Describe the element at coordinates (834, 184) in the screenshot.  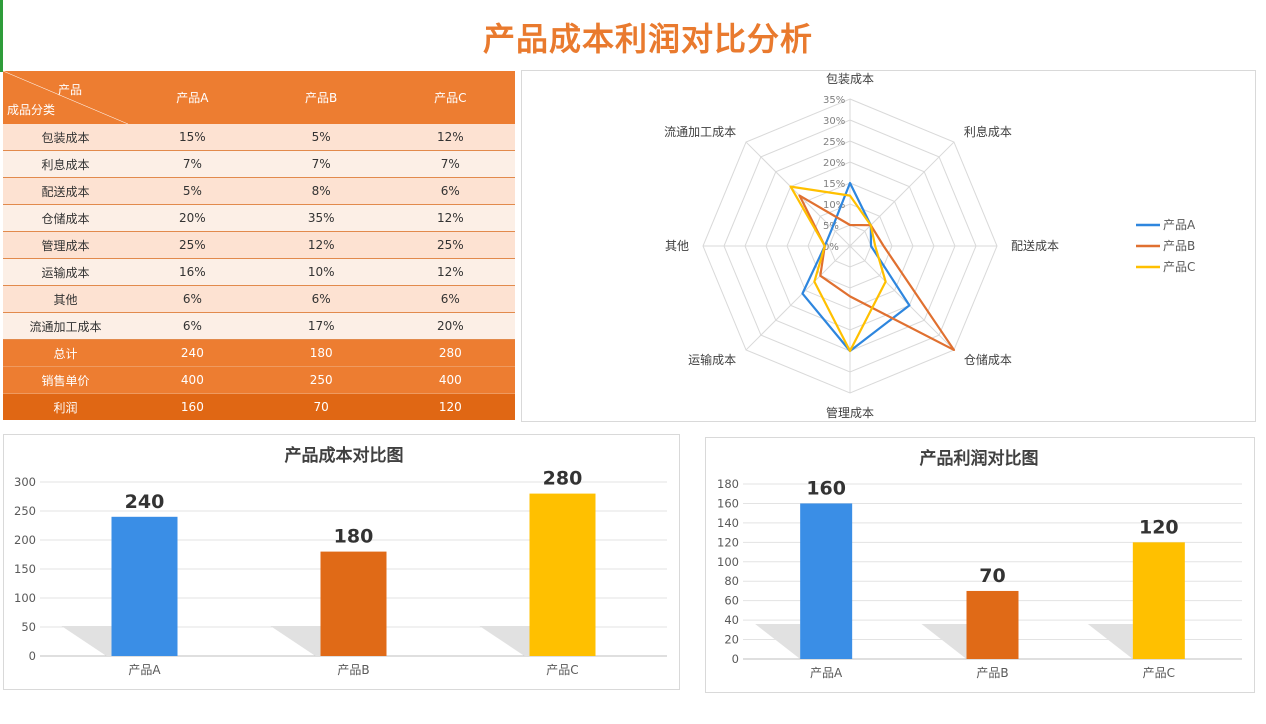
I see `radar-tick-label: 15%` at that location.